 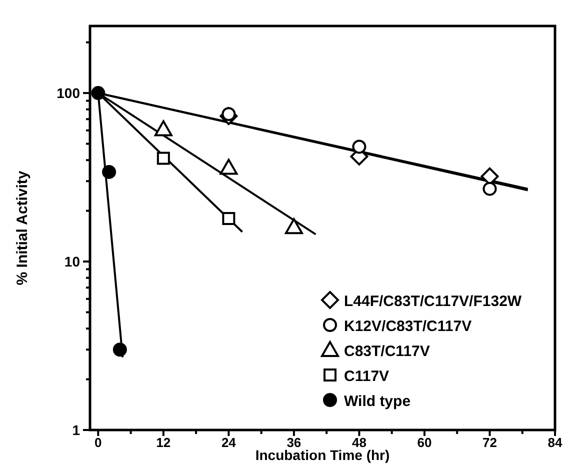 I want to click on y-tick-label: 1, so click(x=76, y=430).